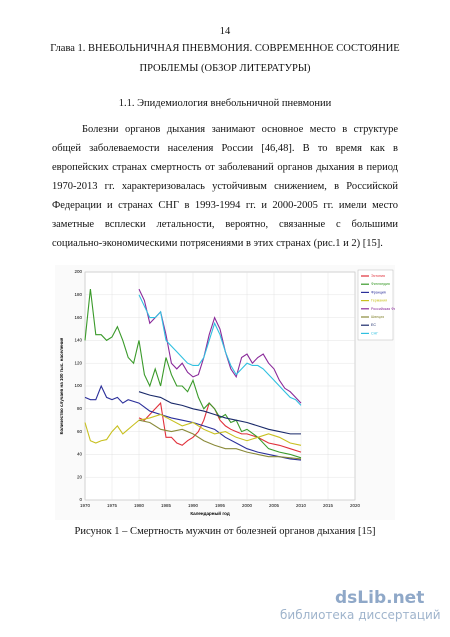  Describe the element at coordinates (379, 301) in the screenshot. I see `legend-label: Германия` at that location.